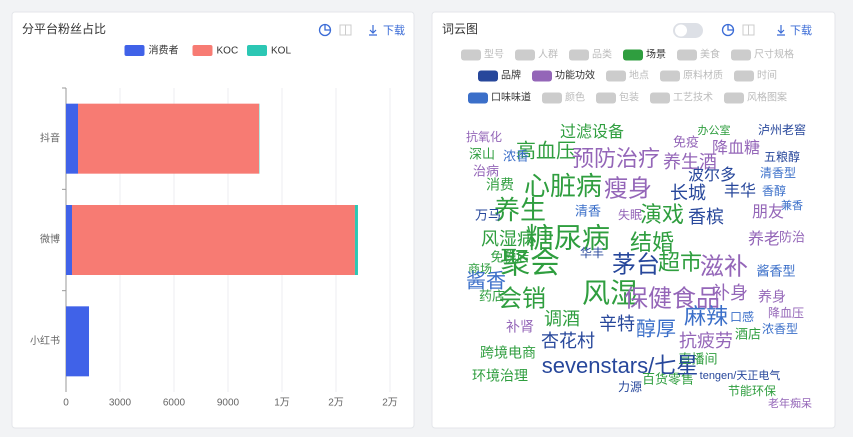  What do you see at coordinates (630, 214) in the screenshot?
I see `cloud-word: 失眠` at bounding box center [630, 214].